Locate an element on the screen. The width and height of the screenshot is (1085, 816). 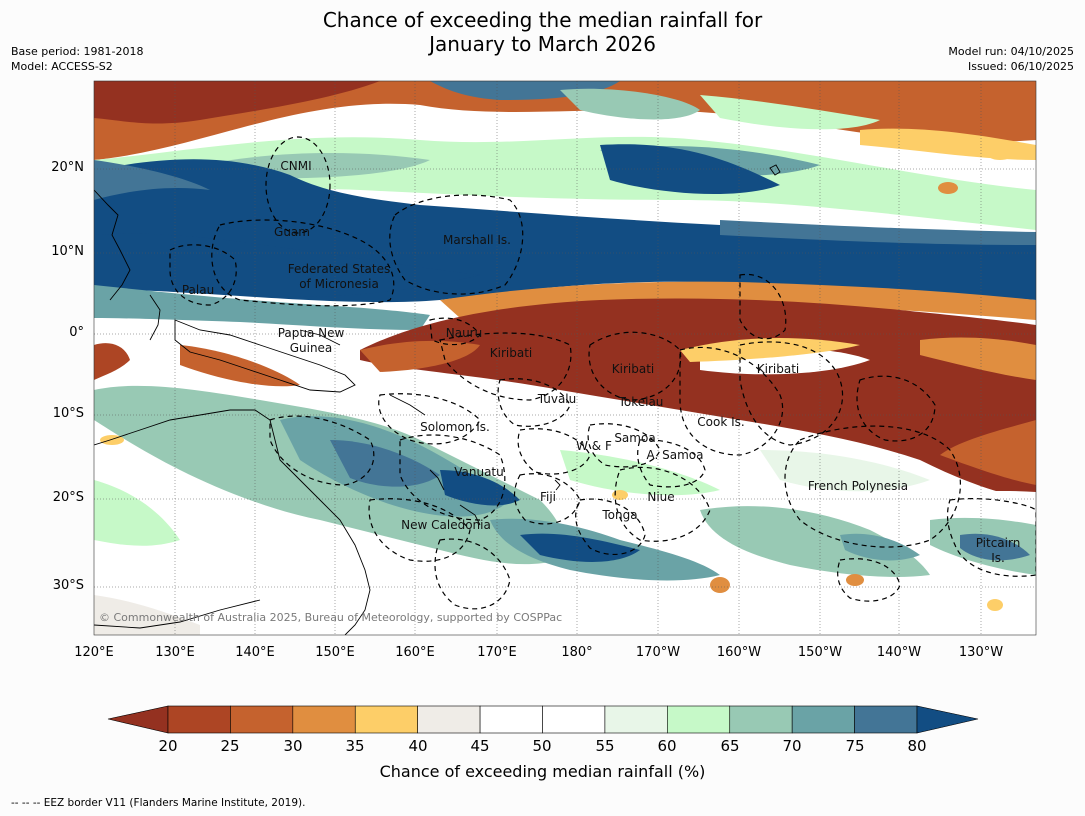
y-tick-label: 20°N is located at coordinates (67, 167).